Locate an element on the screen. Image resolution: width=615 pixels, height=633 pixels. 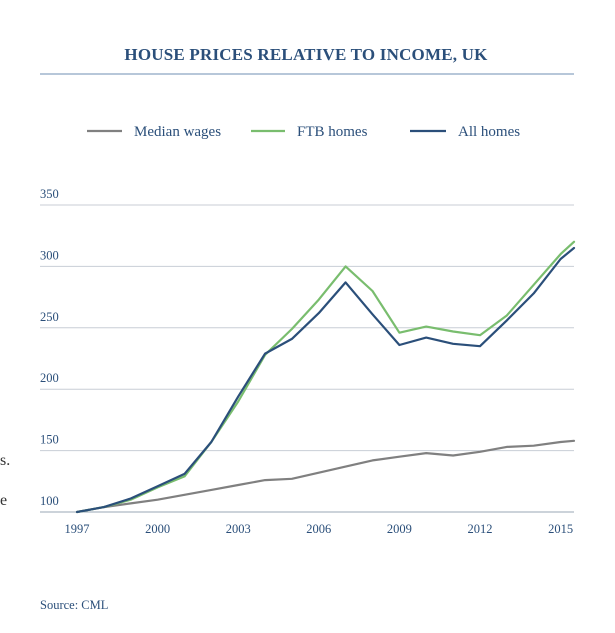
cropped-text-fragment-1: s. is located at coordinates (5, 460).